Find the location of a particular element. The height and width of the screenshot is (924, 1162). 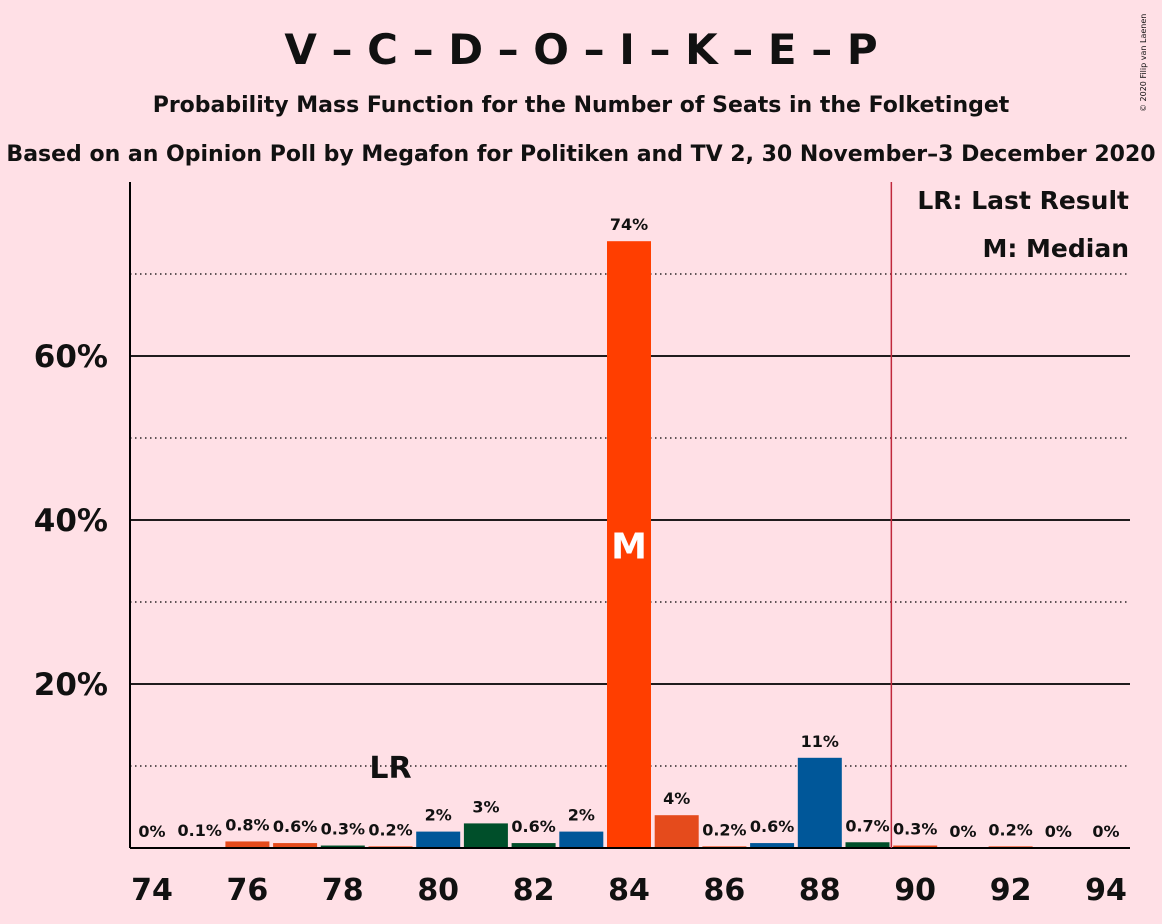

x-tick-label: 74 is located at coordinates (152, 890).